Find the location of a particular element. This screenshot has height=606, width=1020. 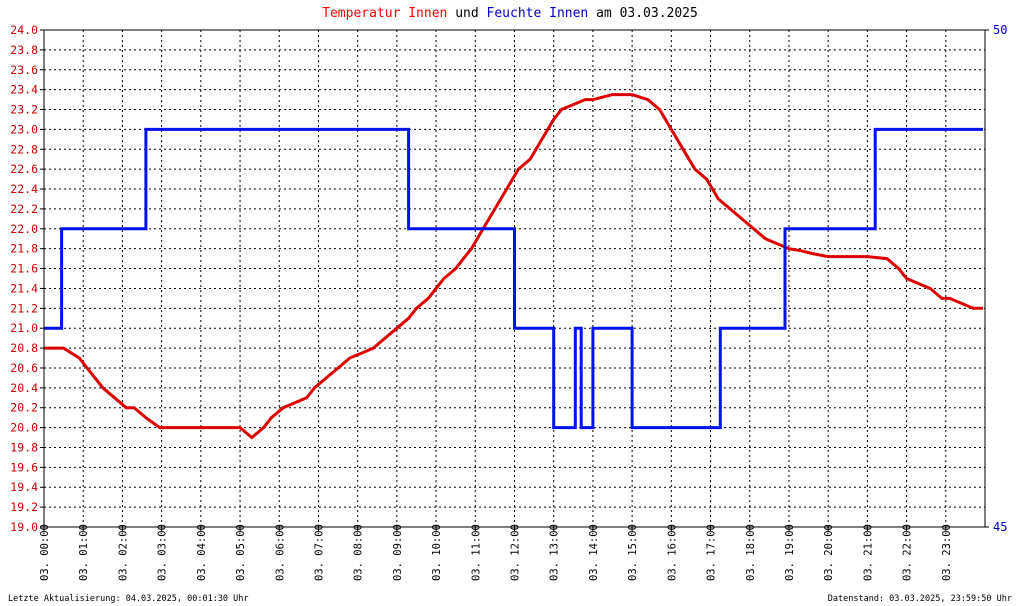

x-tick-label: 03. 10:00 is located at coordinates (437, 552).